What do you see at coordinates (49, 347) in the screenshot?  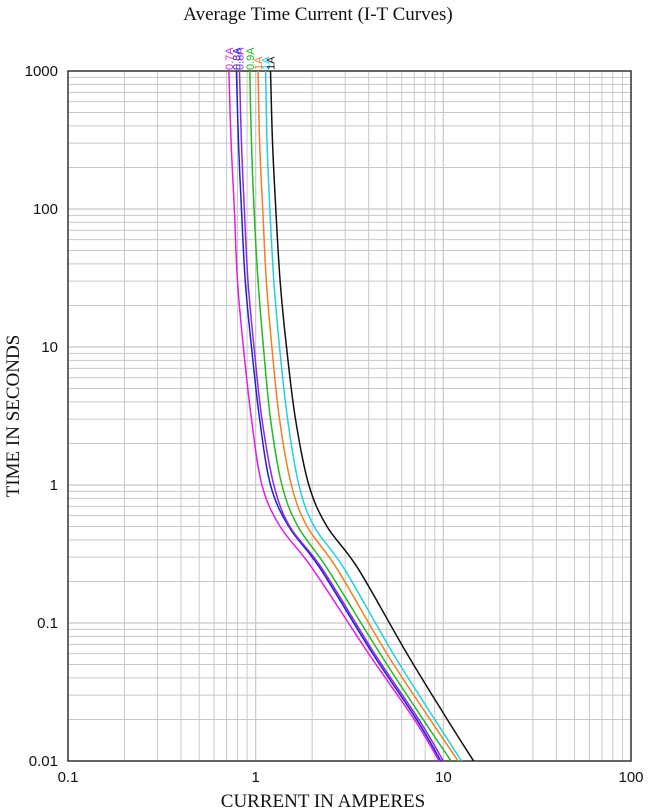 I see `y-tick-label: 10` at bounding box center [49, 347].